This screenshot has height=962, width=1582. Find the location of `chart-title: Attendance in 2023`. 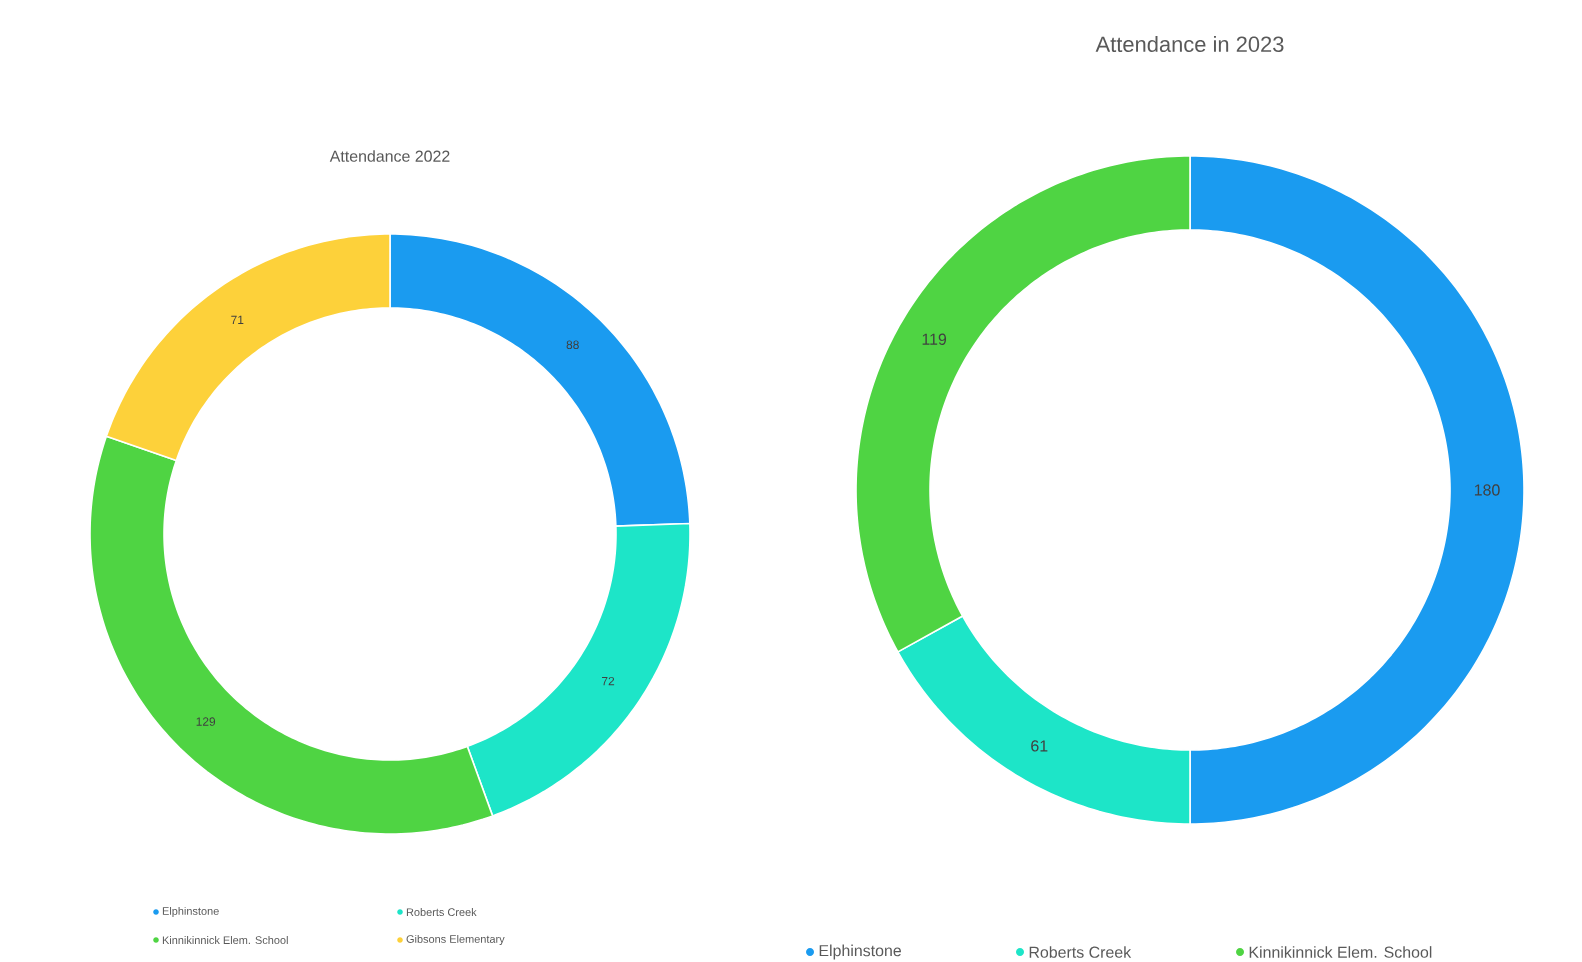

chart-title: Attendance in 2023 is located at coordinates (1189, 44).